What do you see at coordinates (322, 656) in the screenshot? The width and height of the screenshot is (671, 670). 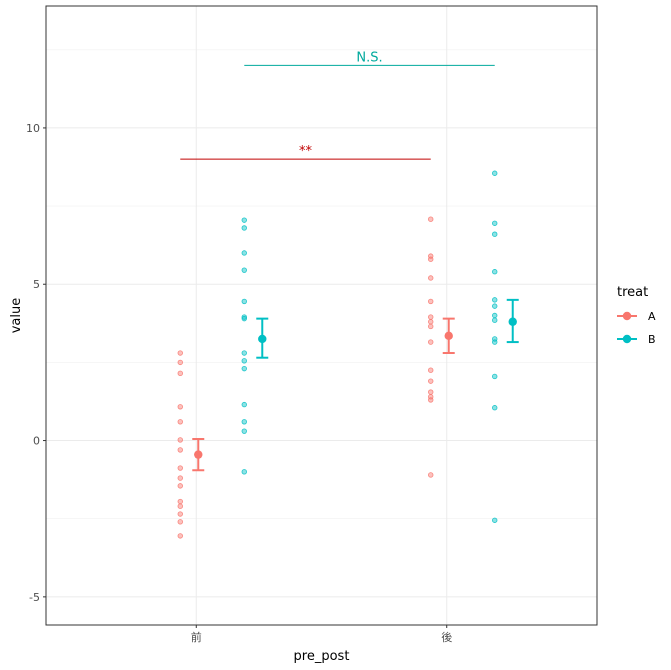 I see `x-axis-title: pre_post` at bounding box center [322, 656].